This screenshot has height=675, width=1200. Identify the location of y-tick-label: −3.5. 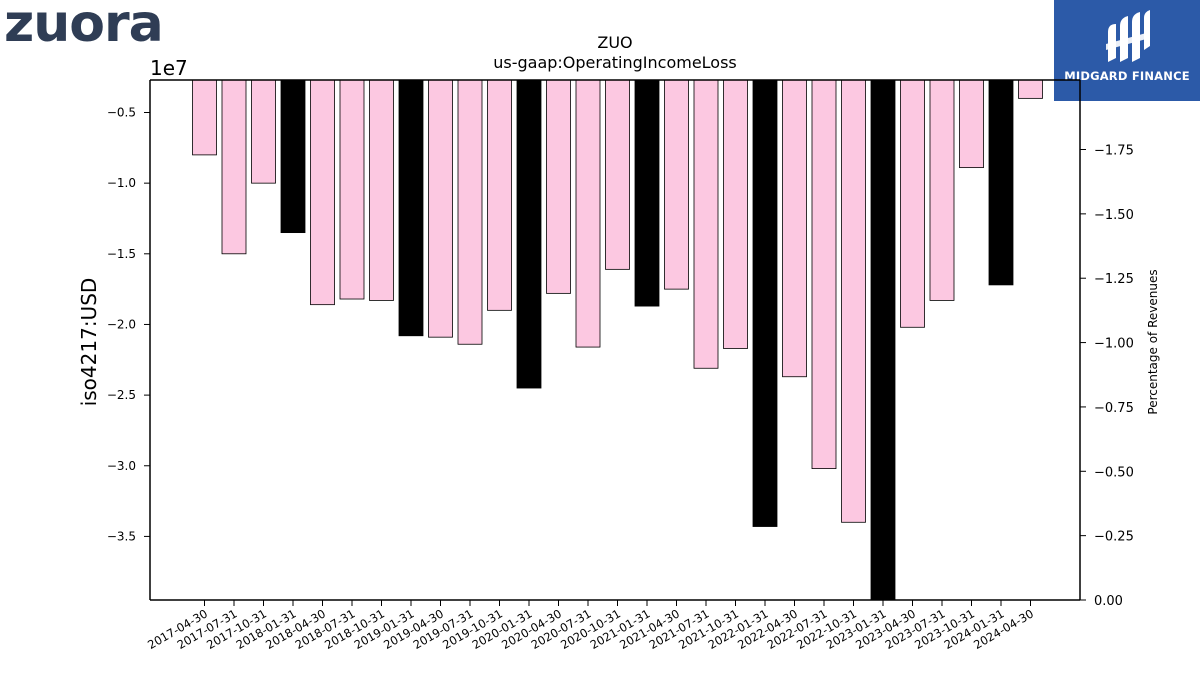
(121, 536).